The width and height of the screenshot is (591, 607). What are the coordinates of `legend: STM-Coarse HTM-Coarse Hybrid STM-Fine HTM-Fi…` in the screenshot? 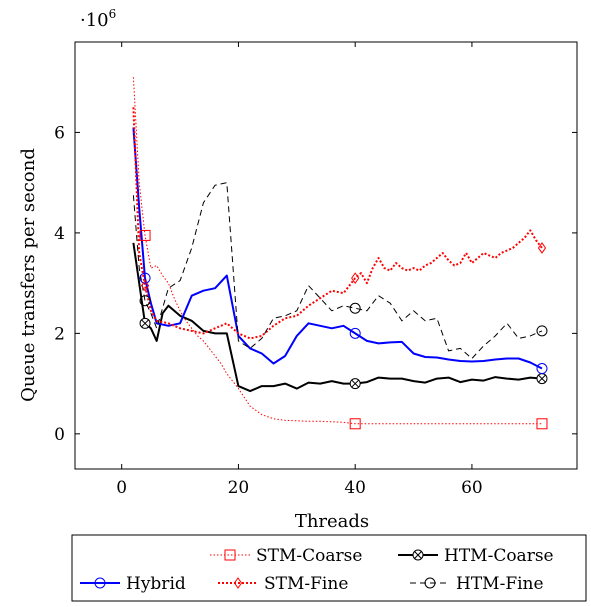 It's located at (329, 568).